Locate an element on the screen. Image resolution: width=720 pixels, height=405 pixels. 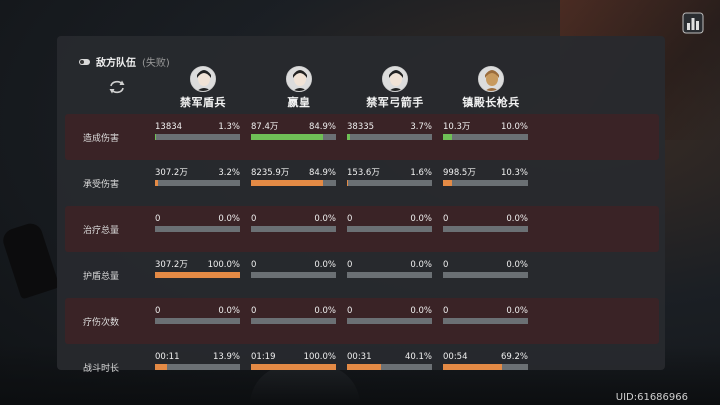
stat-value: 00:11 is located at coordinates (167, 357).